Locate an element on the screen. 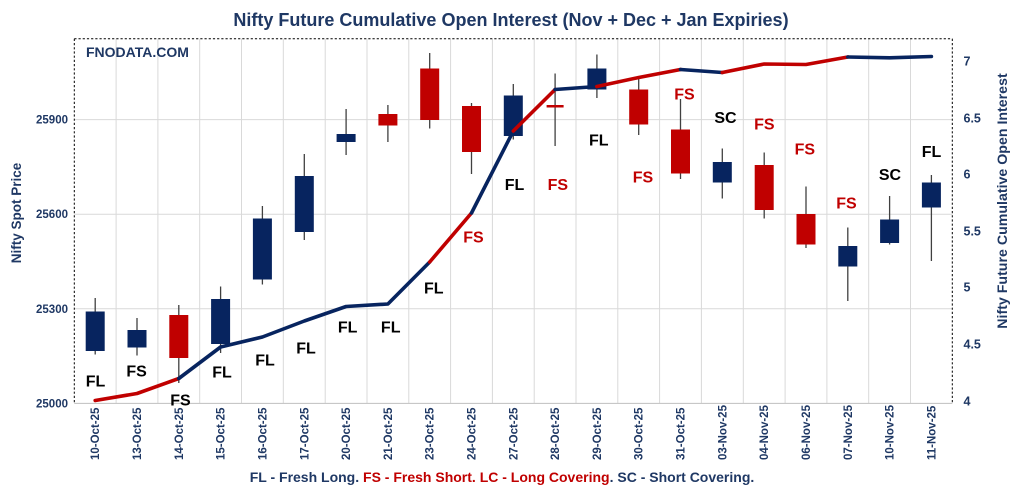 The width and height of the screenshot is (1024, 489). svg-text:Nifty Future Cumulative Open I: Nifty Future Cumulative Open Interest is located at coordinates (1003, 201).